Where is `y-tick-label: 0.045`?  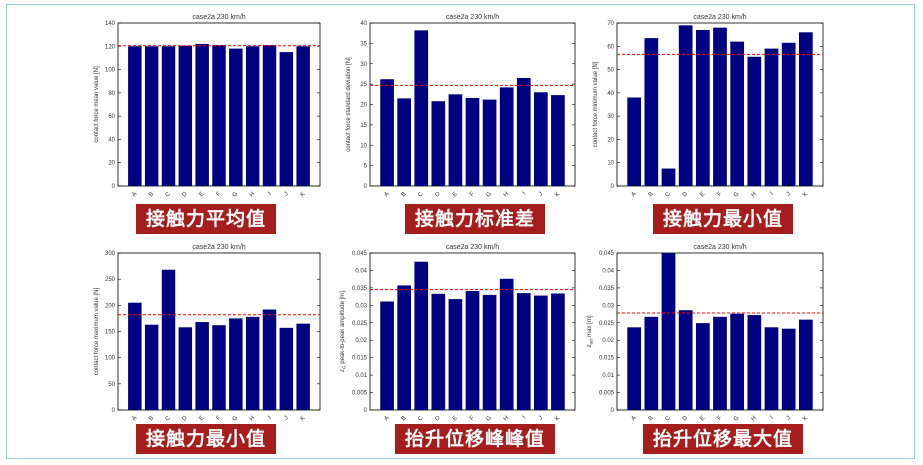
y-tick-label: 0.045 is located at coordinates (607, 254).